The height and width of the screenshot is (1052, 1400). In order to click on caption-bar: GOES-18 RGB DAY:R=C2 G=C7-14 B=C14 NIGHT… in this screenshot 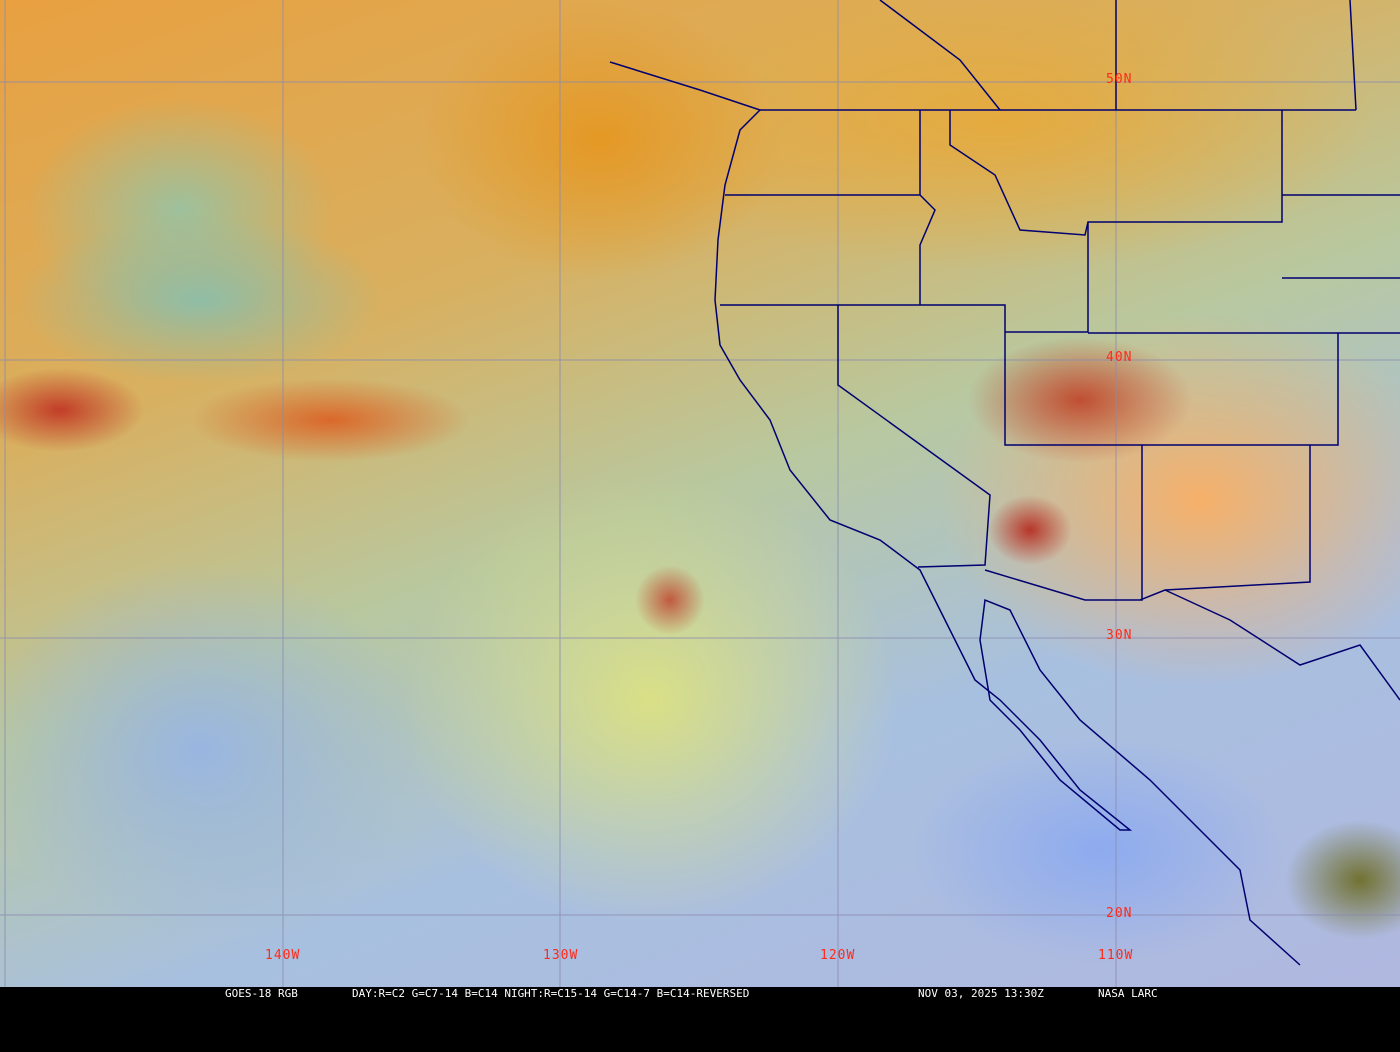, I will do `click(700, 993)`.